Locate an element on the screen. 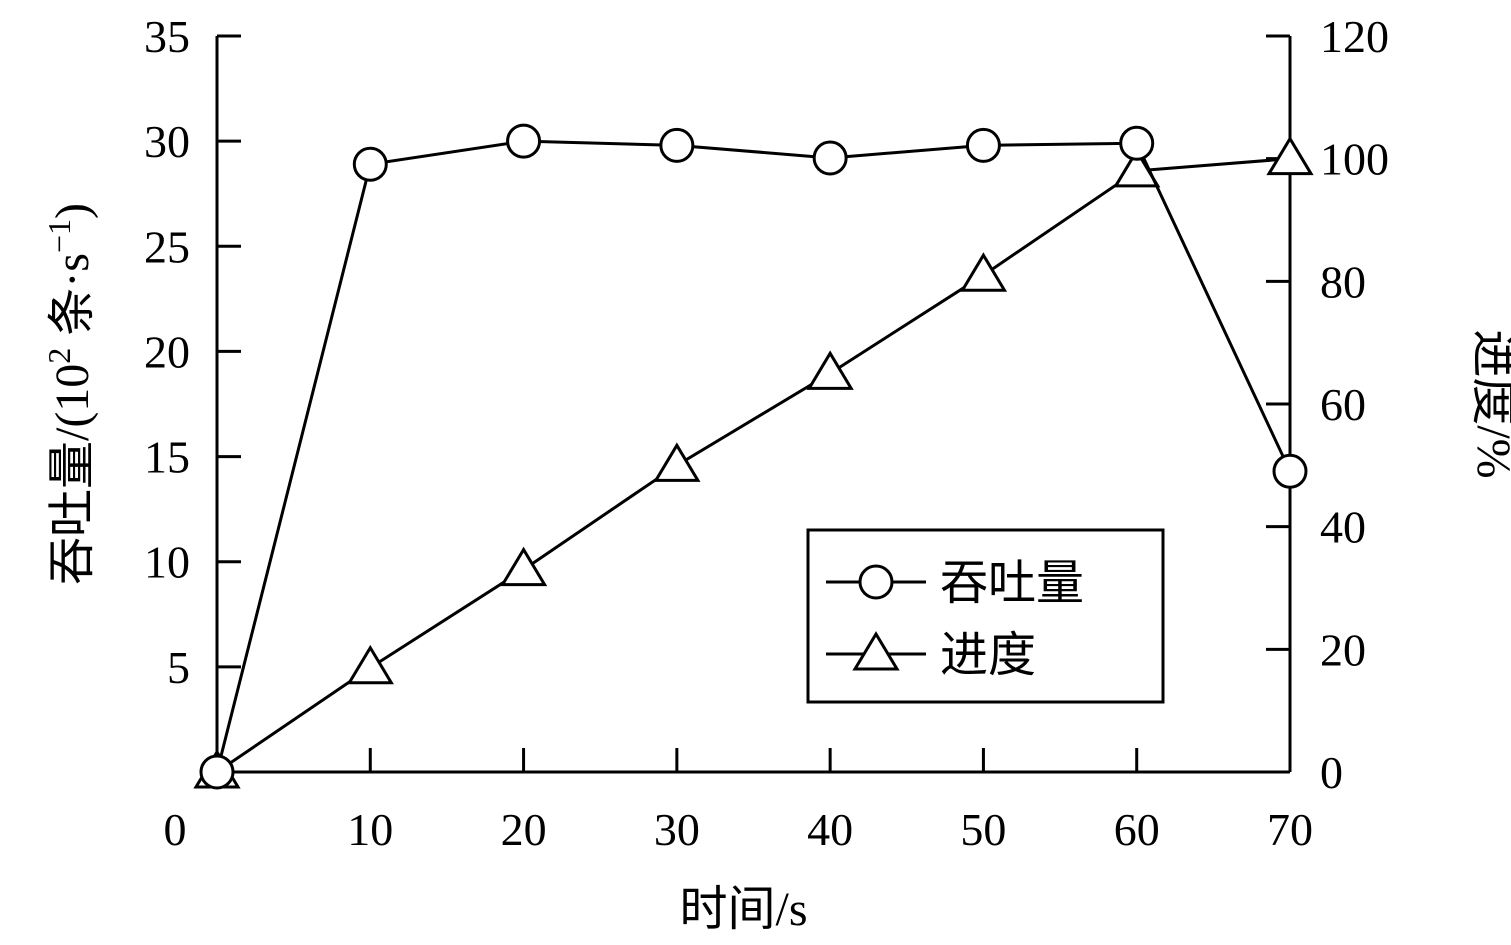 Image resolution: width=1511 pixels, height=945 pixels. legend-label: 吞吐量 is located at coordinates (1012, 583).